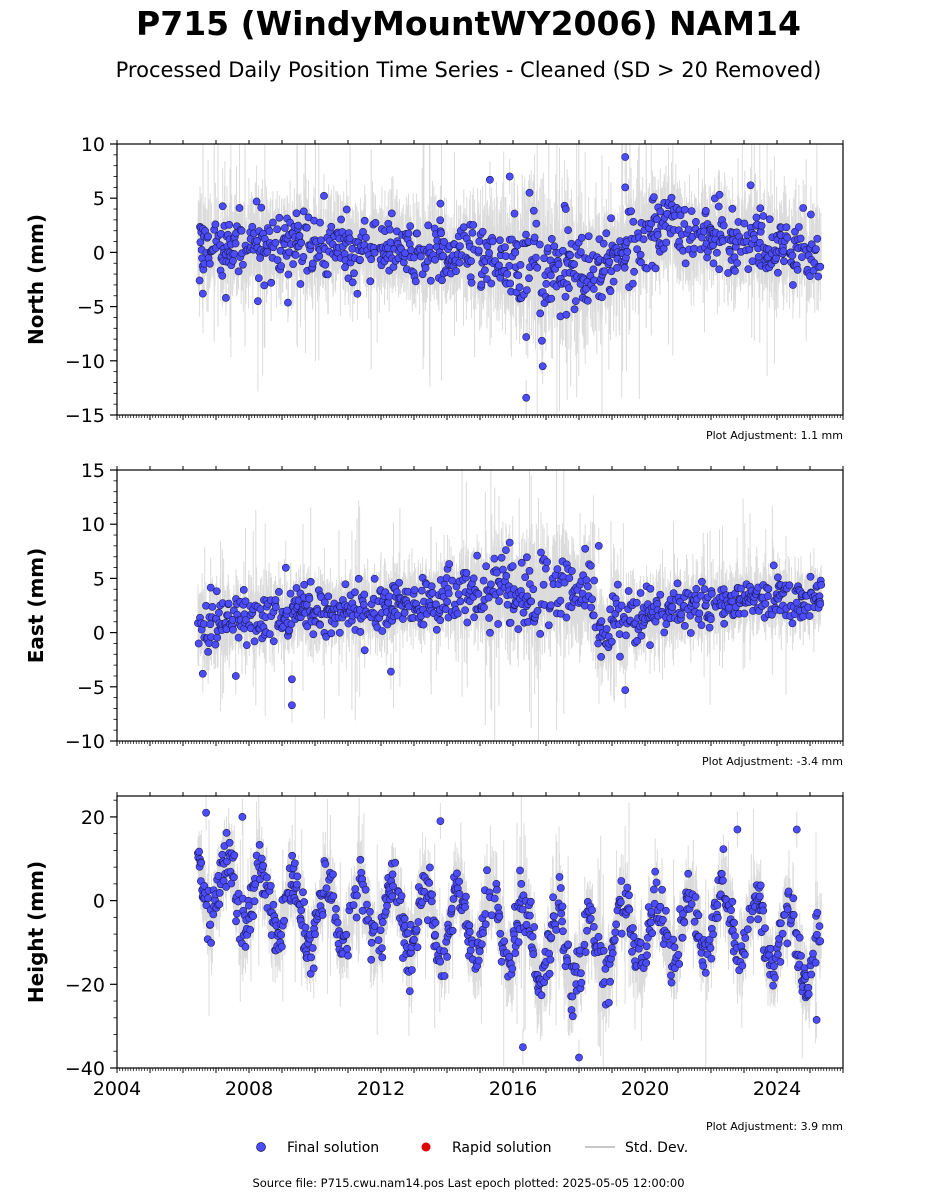 The height and width of the screenshot is (1200, 937). Describe the element at coordinates (91, 308) in the screenshot. I see `y-tick-label: −5` at that location.